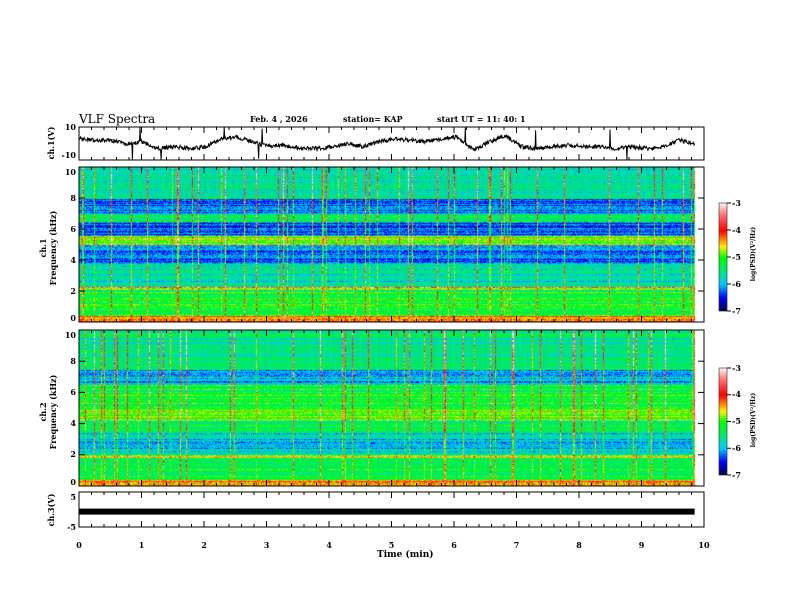  I want to click on x-tick-label: 4, so click(329, 544).